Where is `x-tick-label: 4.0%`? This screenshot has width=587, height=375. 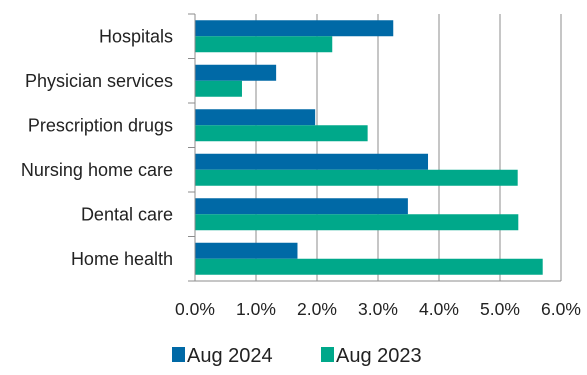
x-tick-label: 4.0% is located at coordinates (439, 309).